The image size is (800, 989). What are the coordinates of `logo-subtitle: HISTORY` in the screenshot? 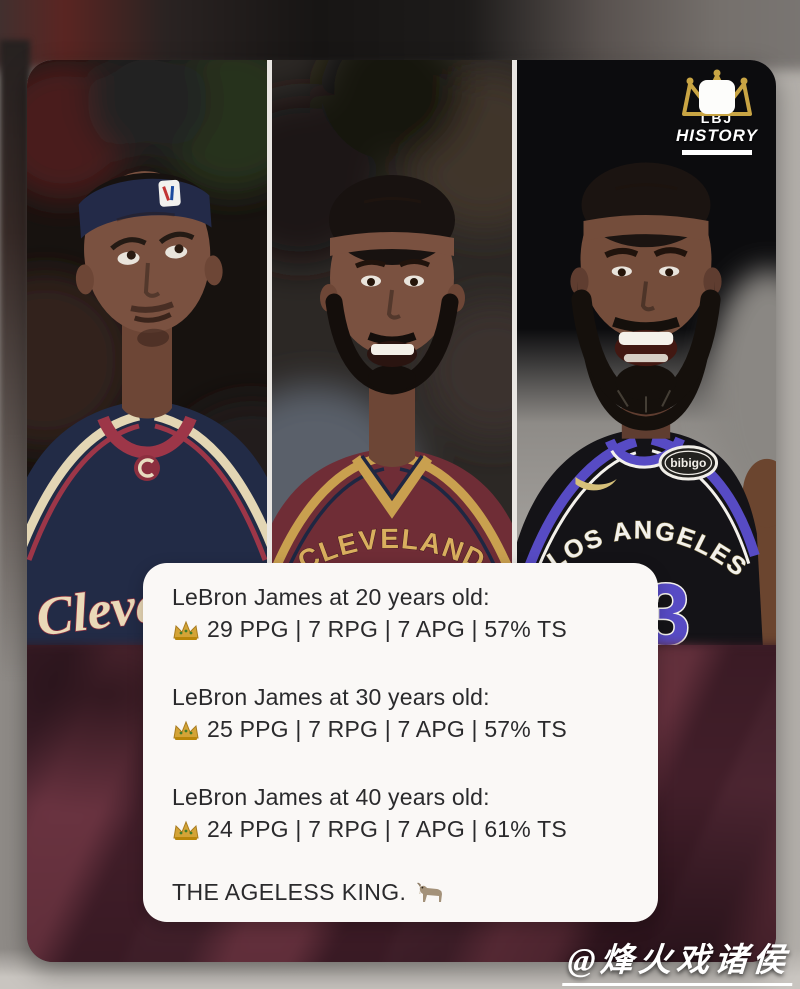 It's located at (717, 135).